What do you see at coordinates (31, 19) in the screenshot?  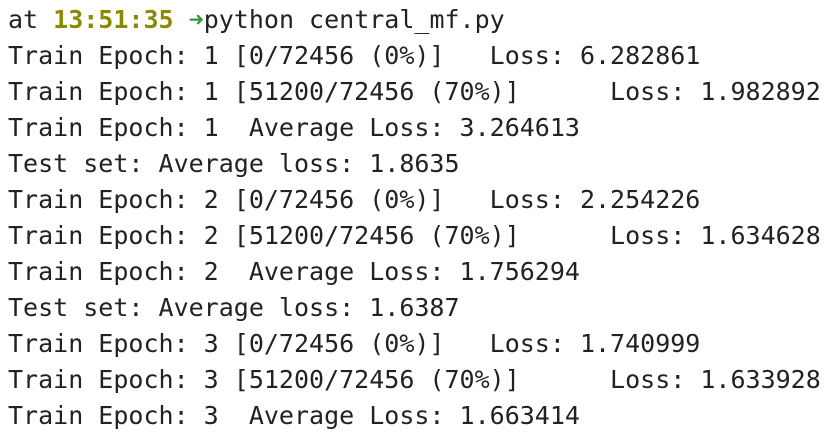 I see `prompt-prefix: at` at bounding box center [31, 19].